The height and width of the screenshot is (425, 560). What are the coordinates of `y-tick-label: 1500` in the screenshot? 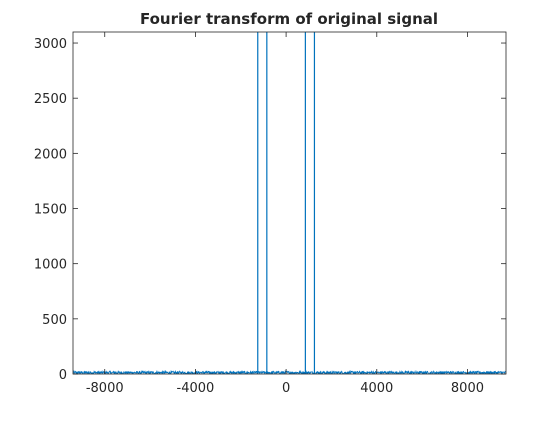 It's located at (50, 210).